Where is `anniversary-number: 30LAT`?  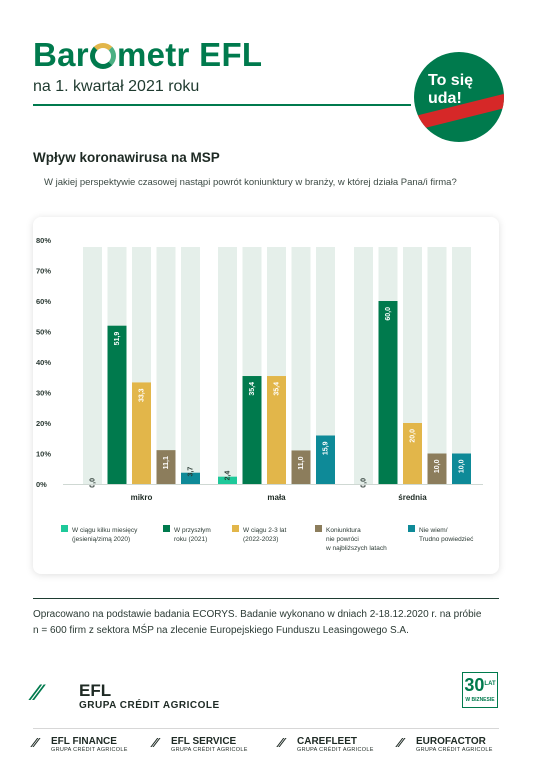
anniversary-number: 30LAT is located at coordinates (480, 684).